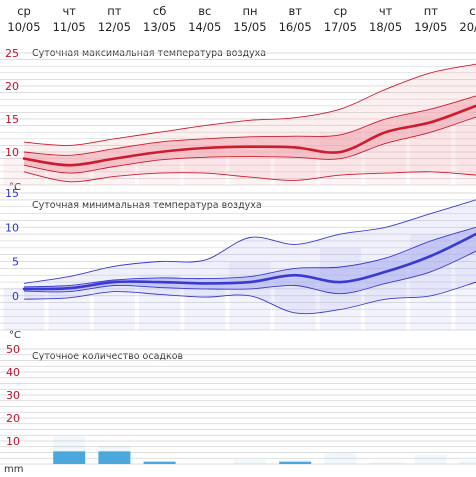  Describe the element at coordinates (13, 372) in the screenshot. I see `precip-y-tick: 40` at that location.